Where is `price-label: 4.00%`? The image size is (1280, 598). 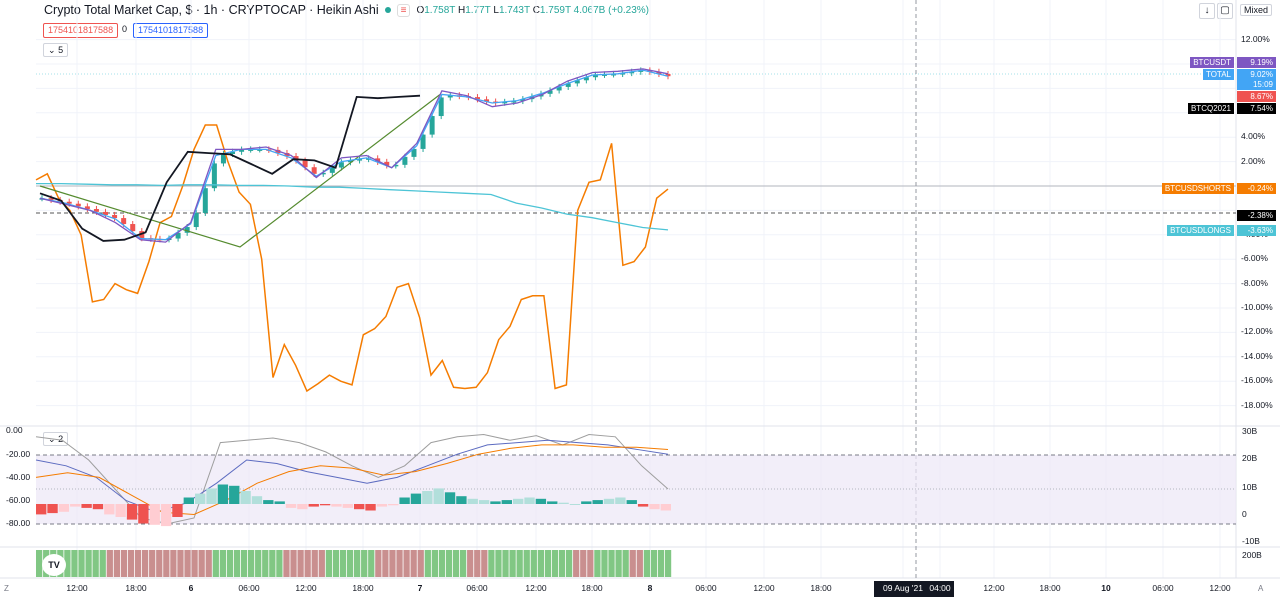 price-label: 4.00% is located at coordinates (1253, 136).